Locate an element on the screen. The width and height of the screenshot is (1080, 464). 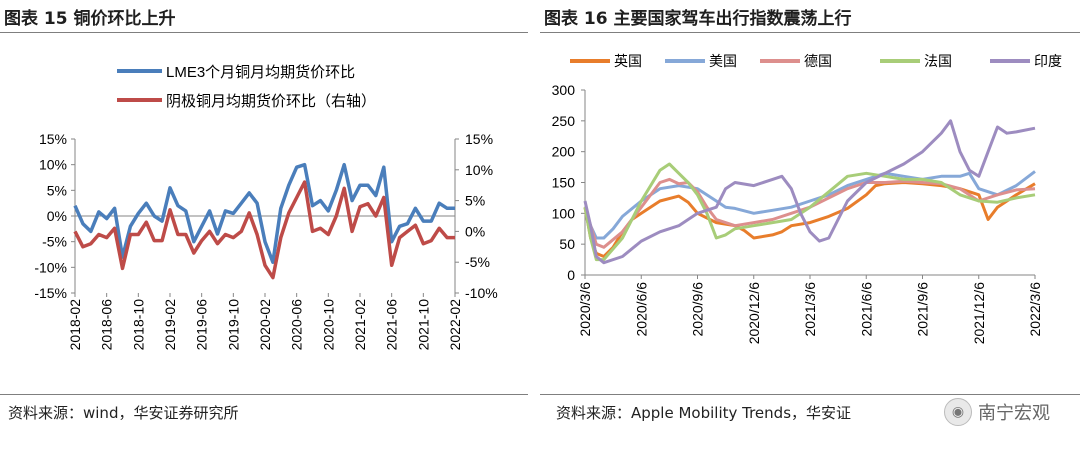
cathode-copper-series-line is located at coordinates (264, 230).